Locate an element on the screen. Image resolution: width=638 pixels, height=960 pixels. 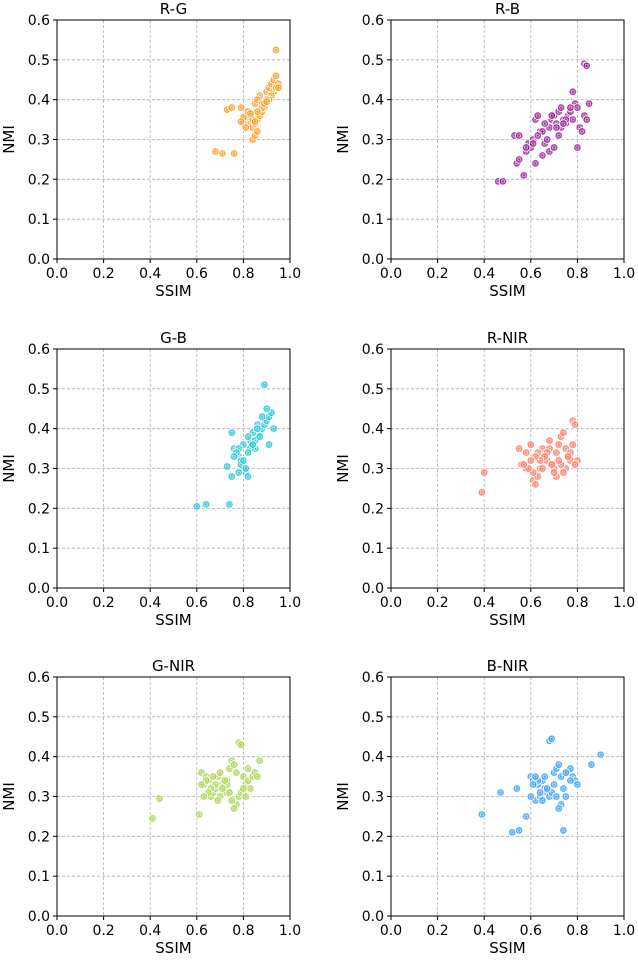
x-axis-label: SSIM is located at coordinates (173, 620).